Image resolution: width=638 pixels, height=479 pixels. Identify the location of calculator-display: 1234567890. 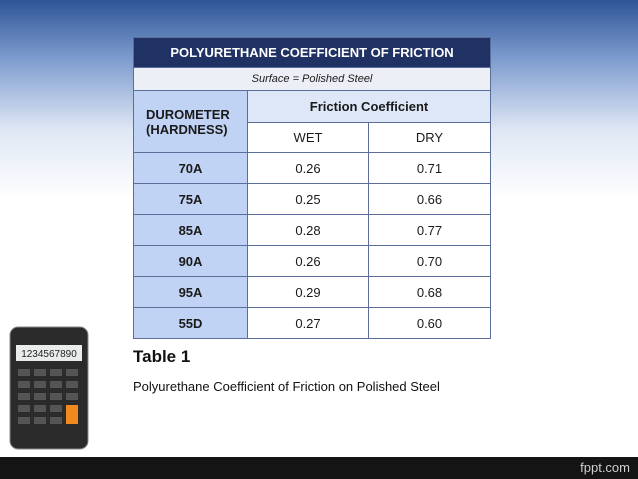
(49, 354).